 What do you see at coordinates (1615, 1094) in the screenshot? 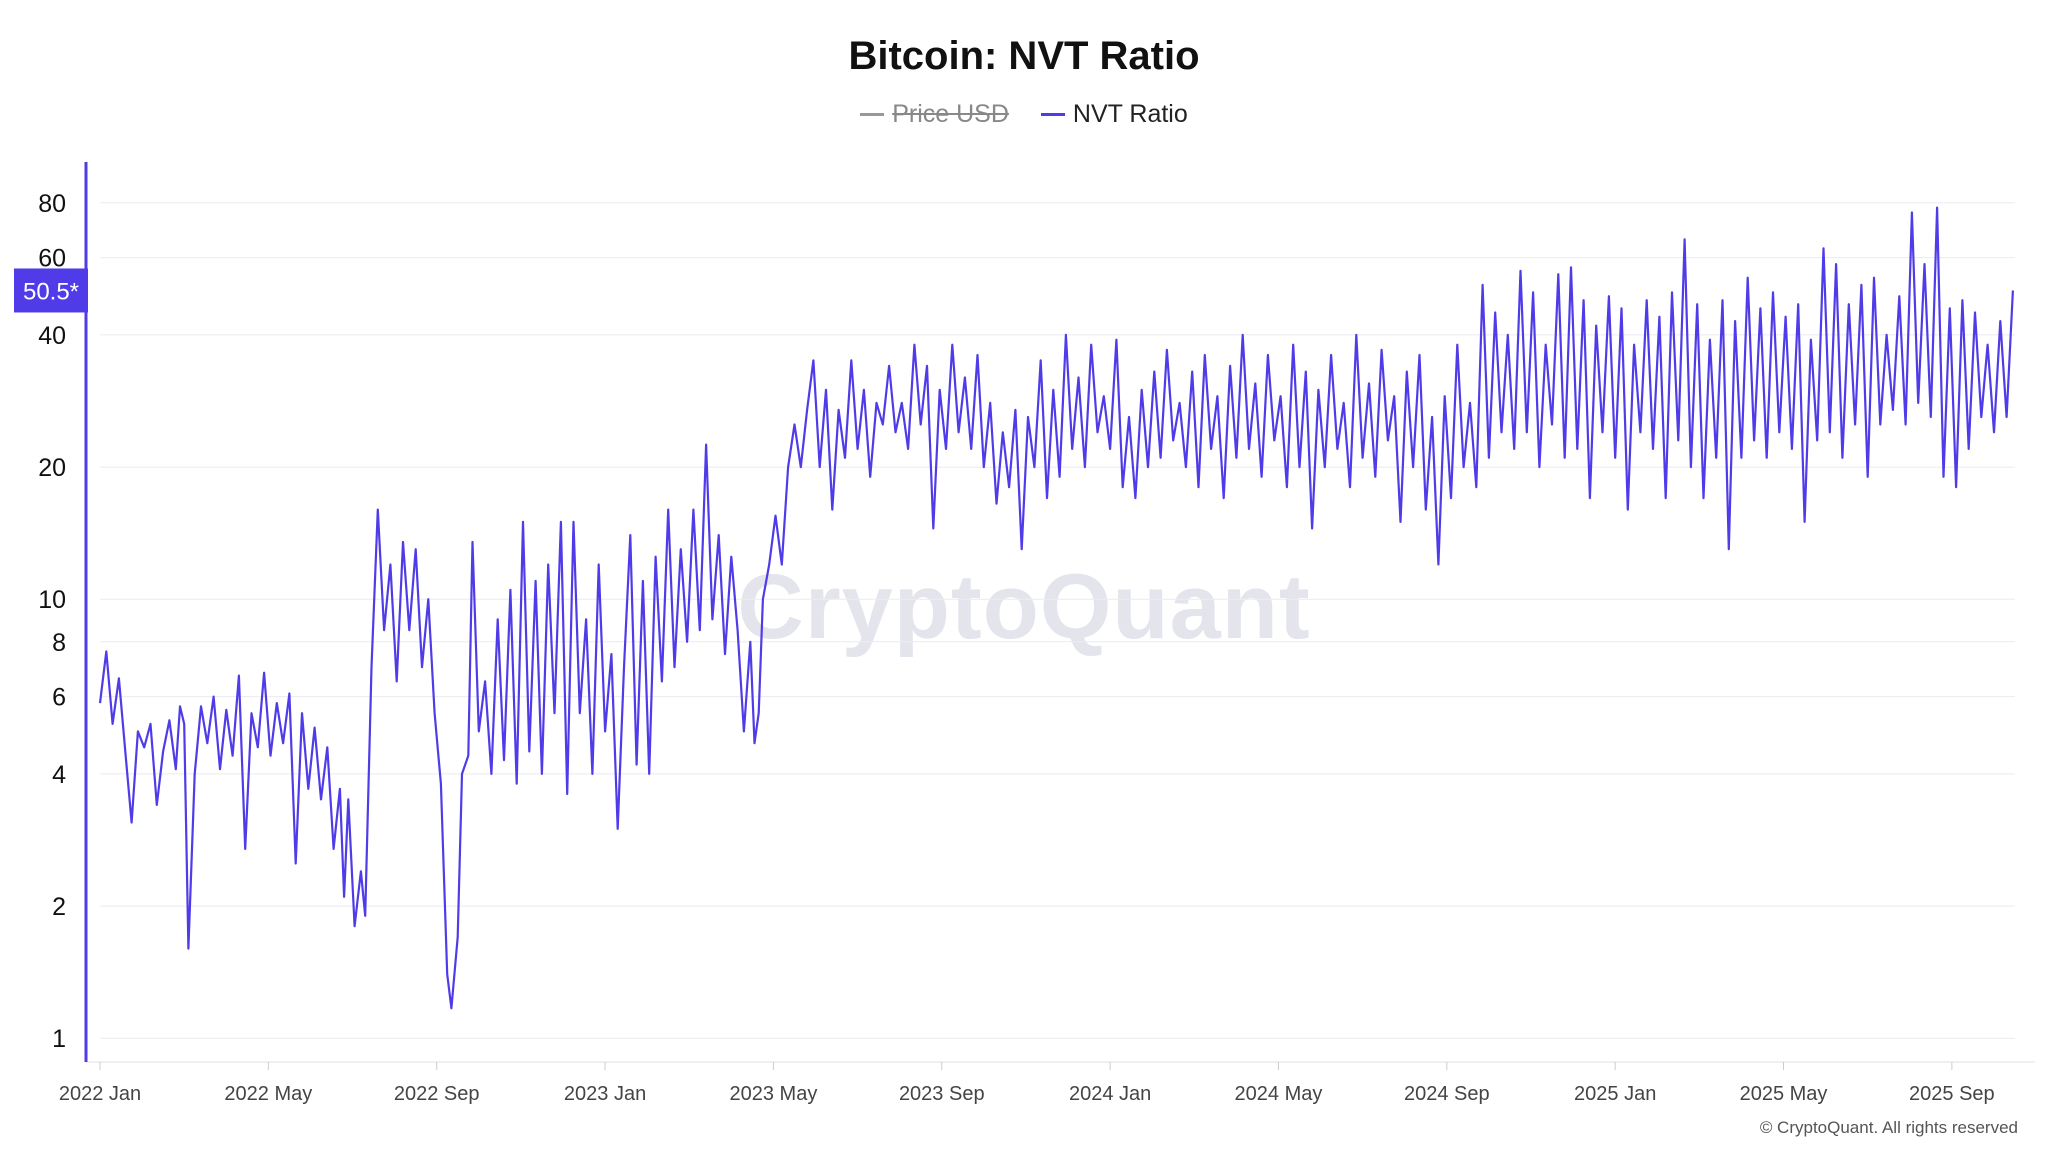
I see `x-tick-label: 2025 Jan` at bounding box center [1615, 1094].